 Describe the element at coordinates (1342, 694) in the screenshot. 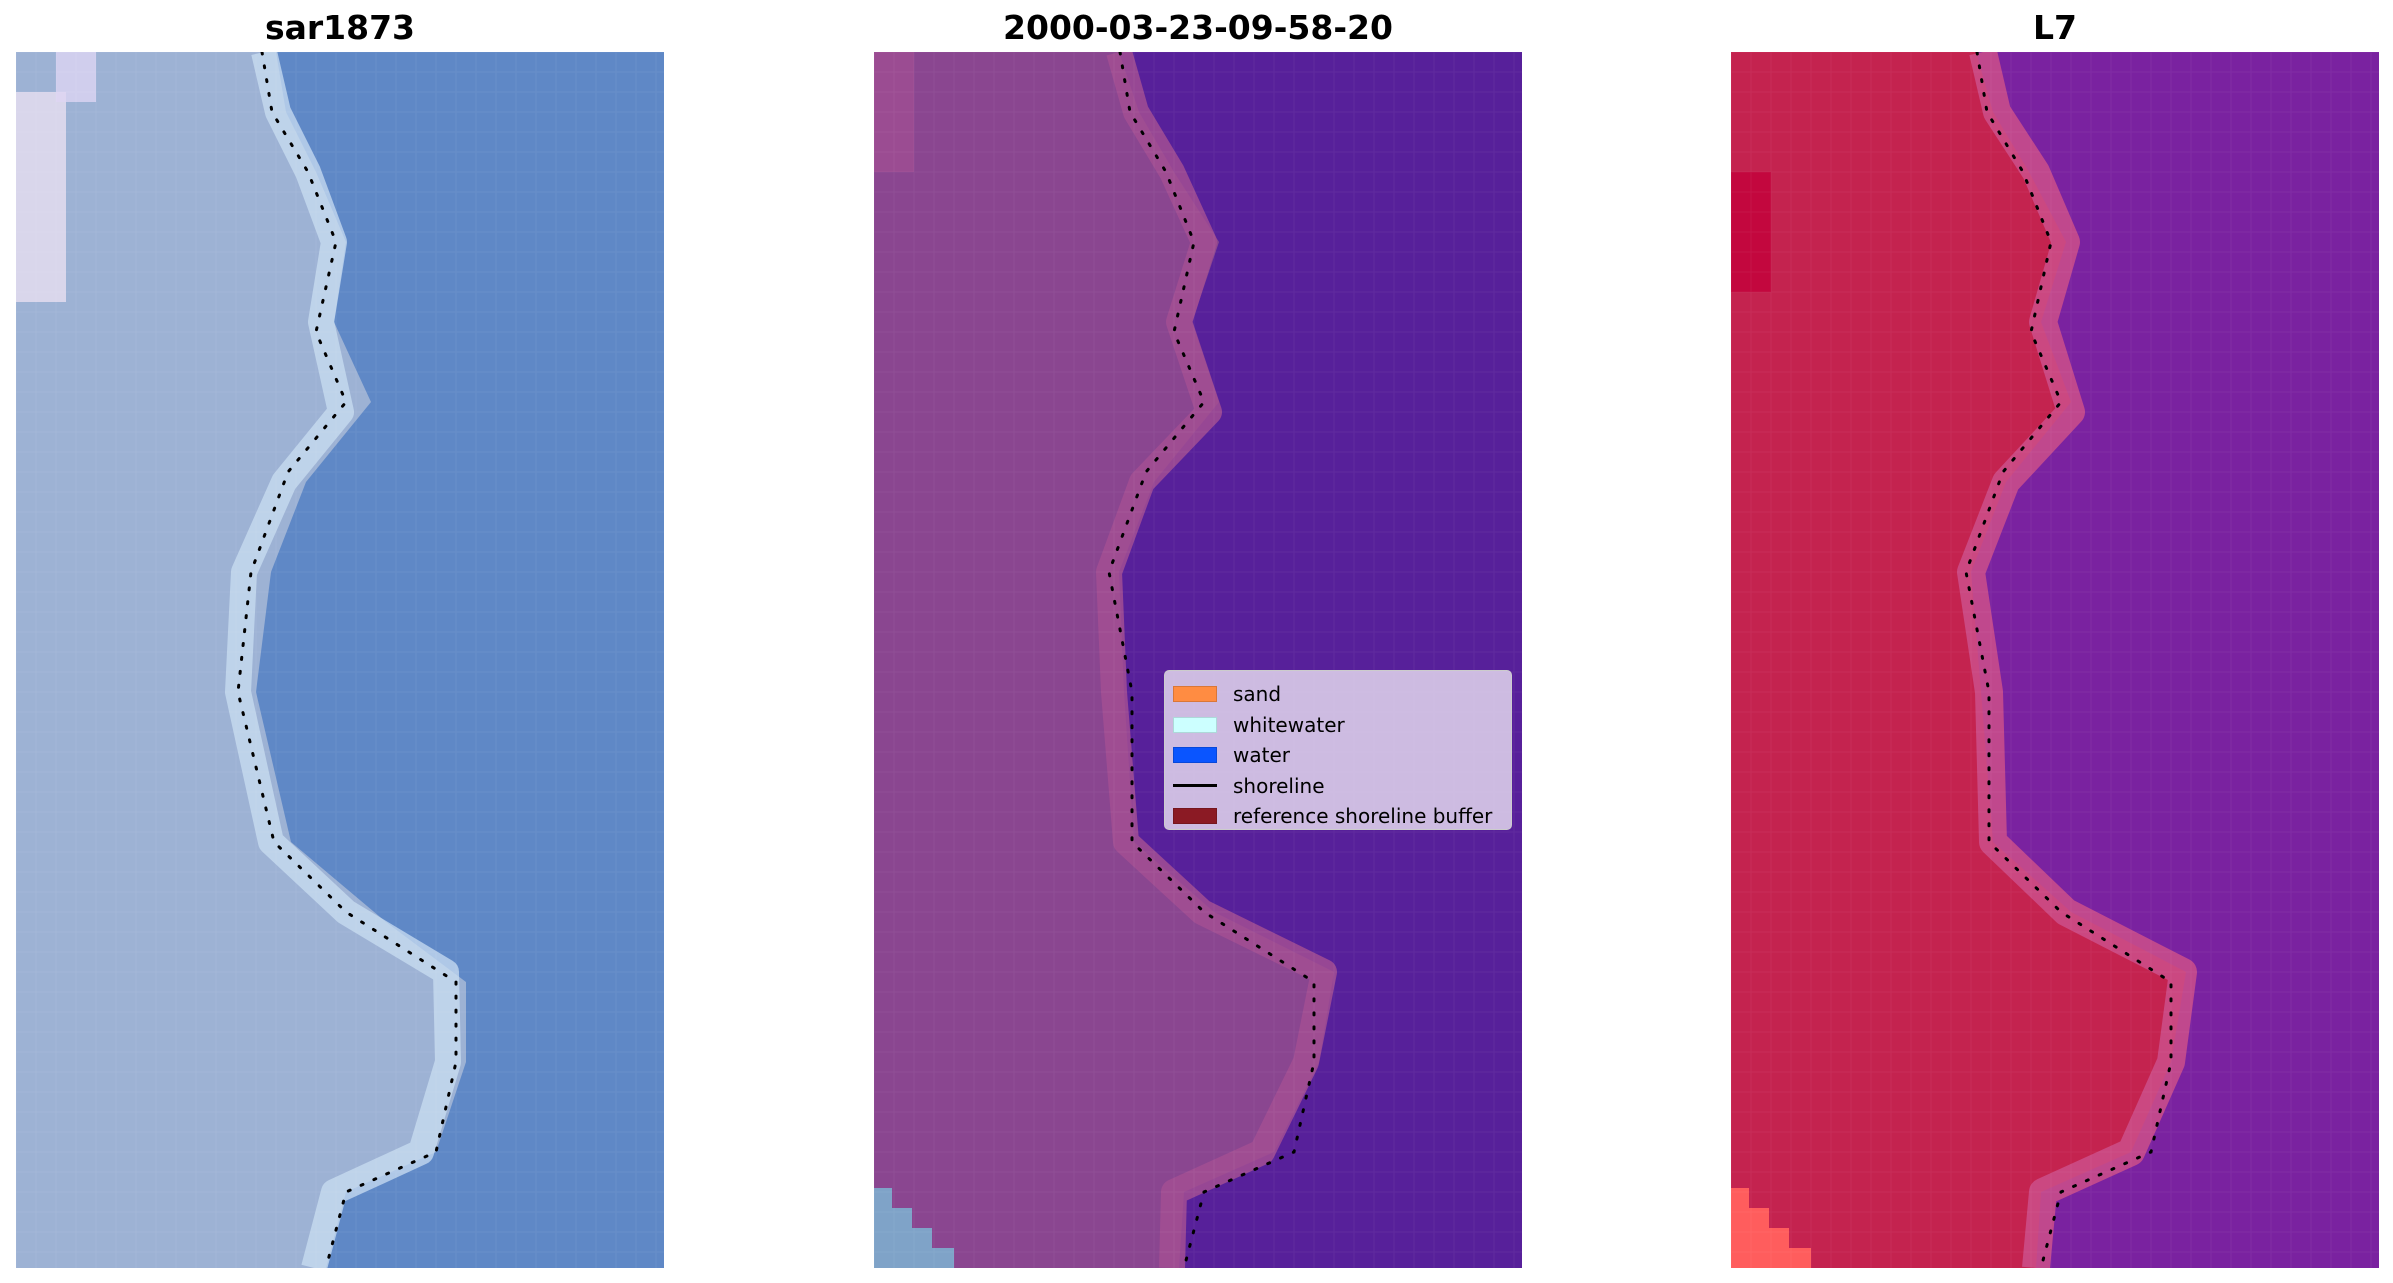

I see `legend-item-sand: sand` at that location.